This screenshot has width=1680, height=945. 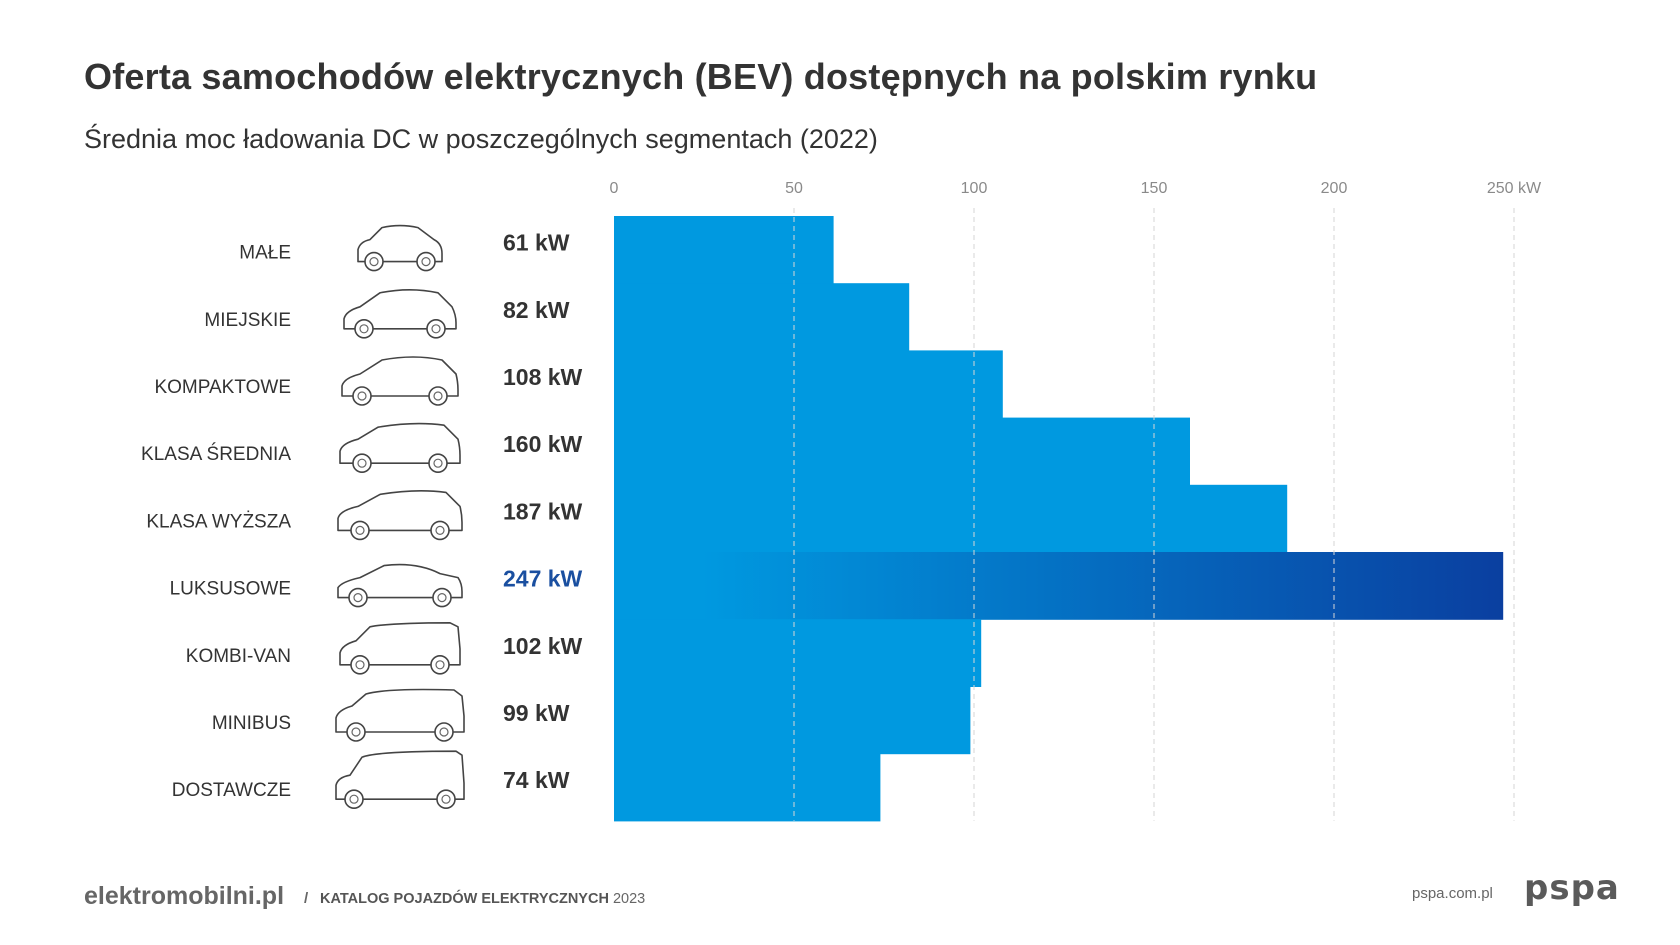 I want to click on value-label-1: 82 kW, so click(x=536, y=310).